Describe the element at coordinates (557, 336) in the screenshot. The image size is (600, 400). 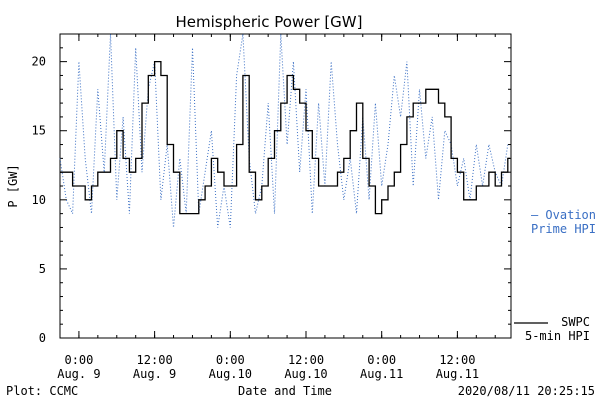
I see `legend-swpc-line2: 5-min HPI` at that location.